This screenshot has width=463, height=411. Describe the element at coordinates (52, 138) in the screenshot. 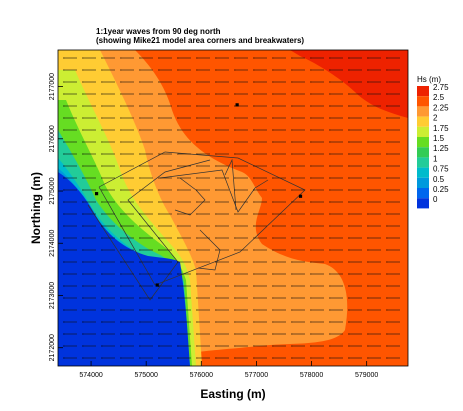

I see `y-tick-label: 2176000` at that location.